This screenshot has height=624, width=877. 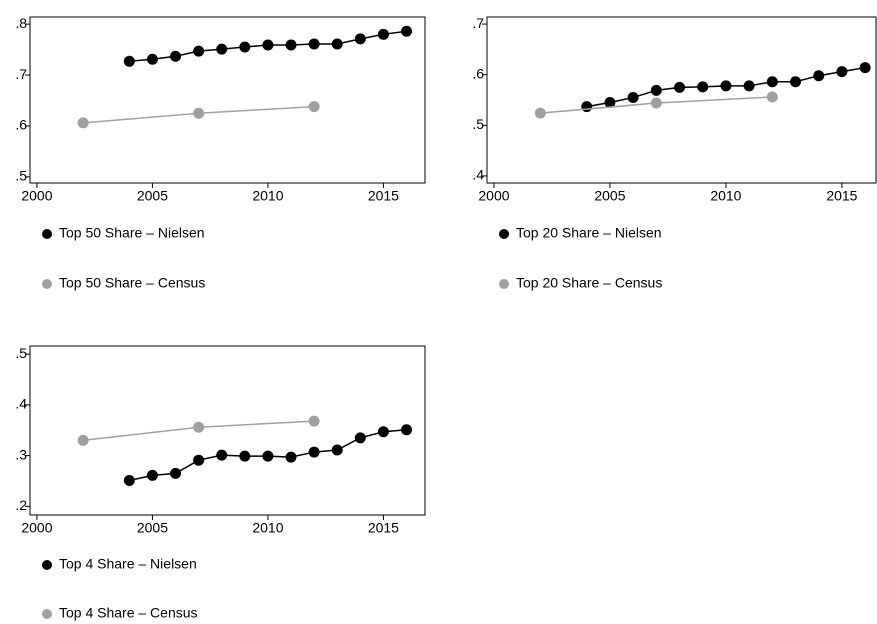 I want to click on legend-label: Top 50 Share – Census, so click(x=132, y=283).